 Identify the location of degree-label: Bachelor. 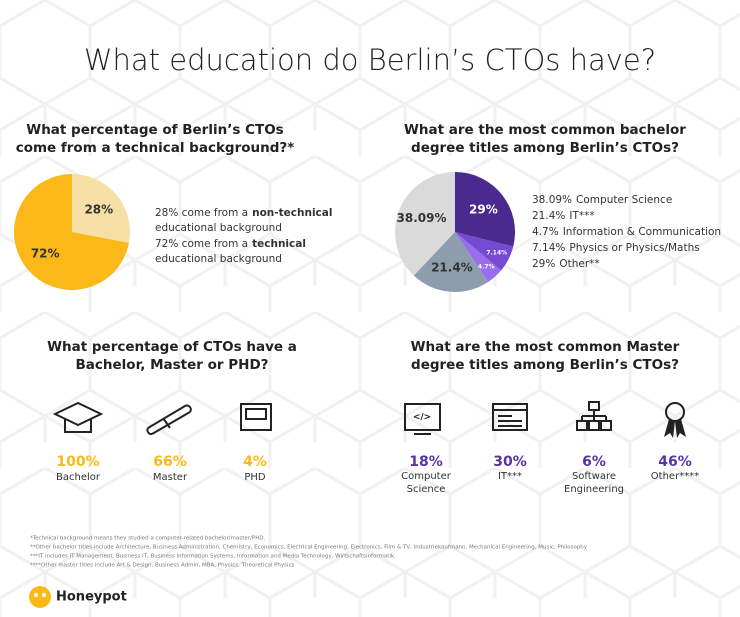
(78, 477).